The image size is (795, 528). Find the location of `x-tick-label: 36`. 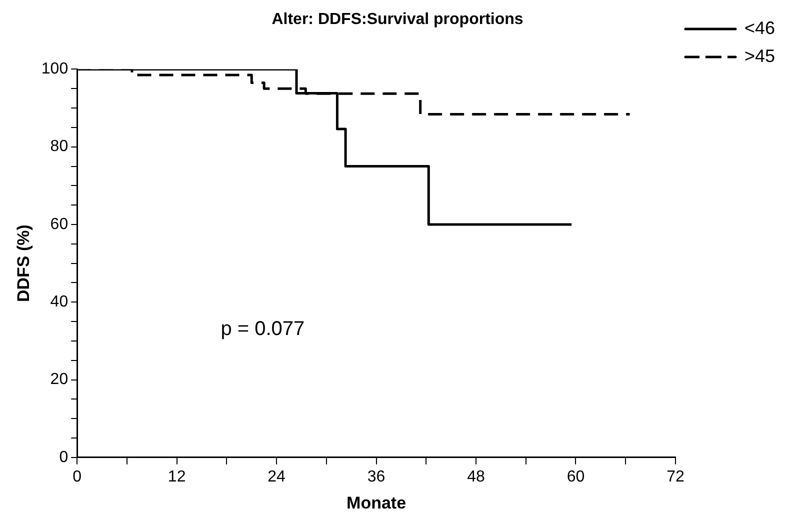

x-tick-label: 36 is located at coordinates (376, 477).